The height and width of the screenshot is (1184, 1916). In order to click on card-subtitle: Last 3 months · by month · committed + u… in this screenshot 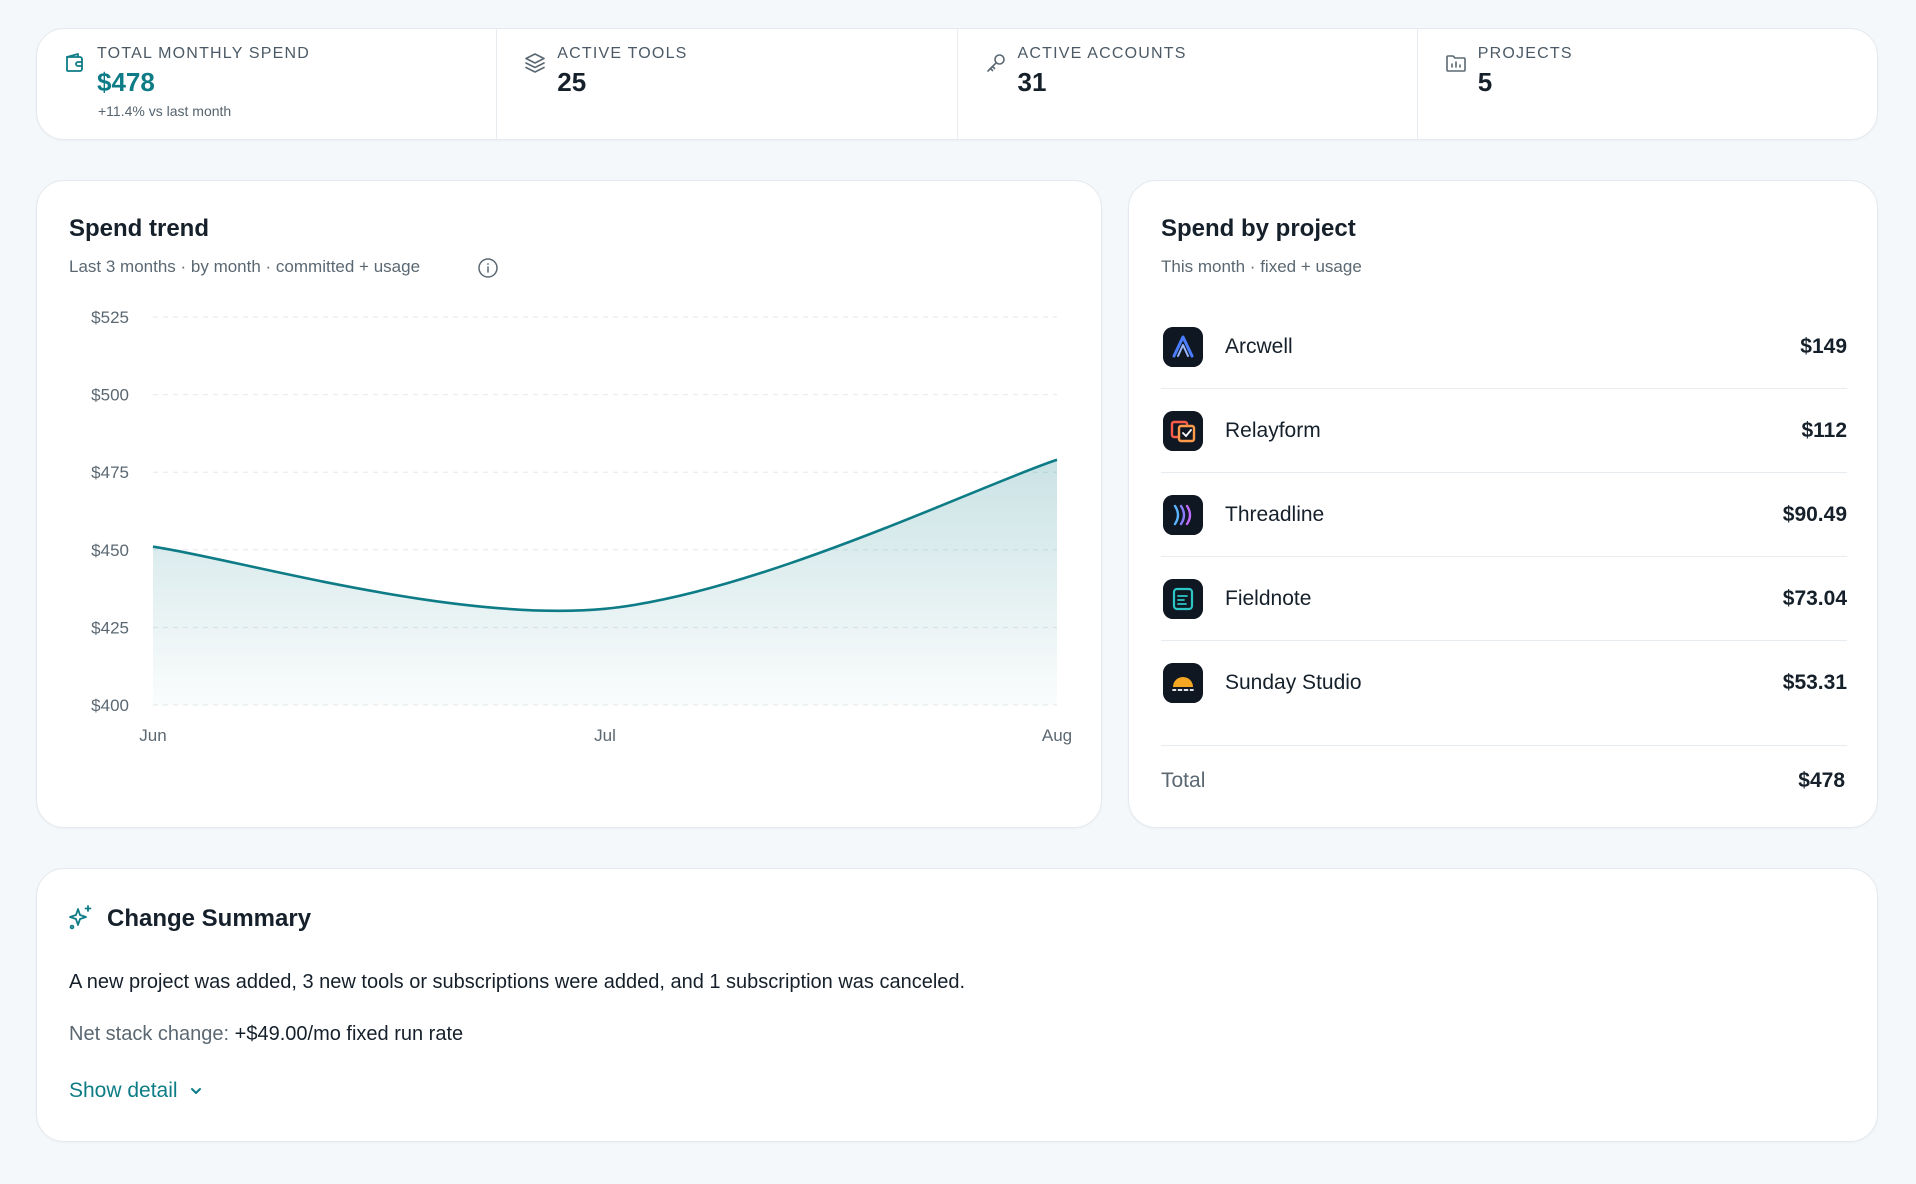, I will do `click(245, 266)`.